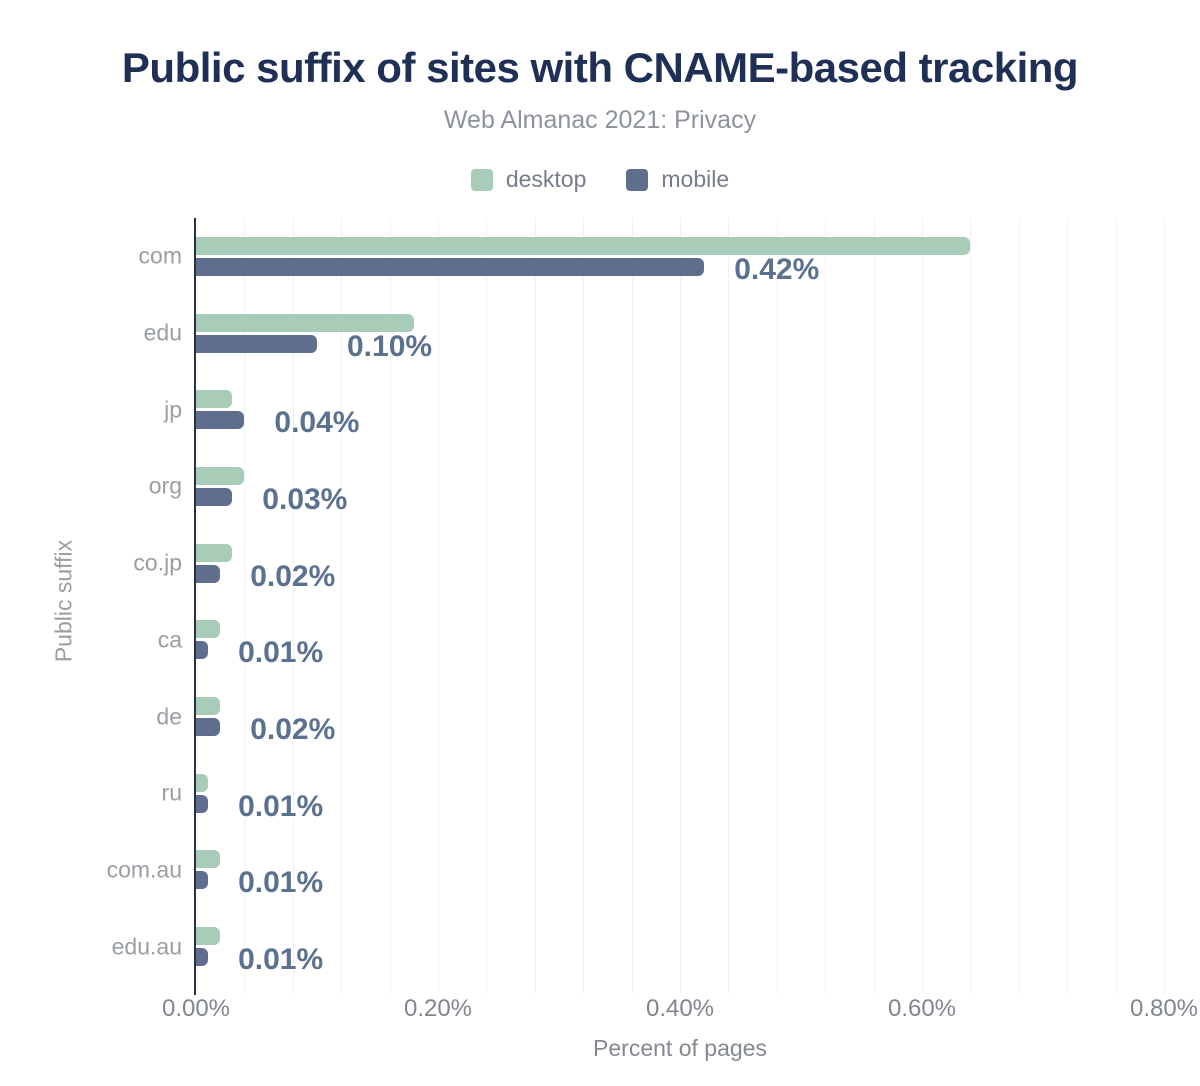  What do you see at coordinates (663, 793) in the screenshot?
I see `chart-row-ru: ru 0.01%` at bounding box center [663, 793].